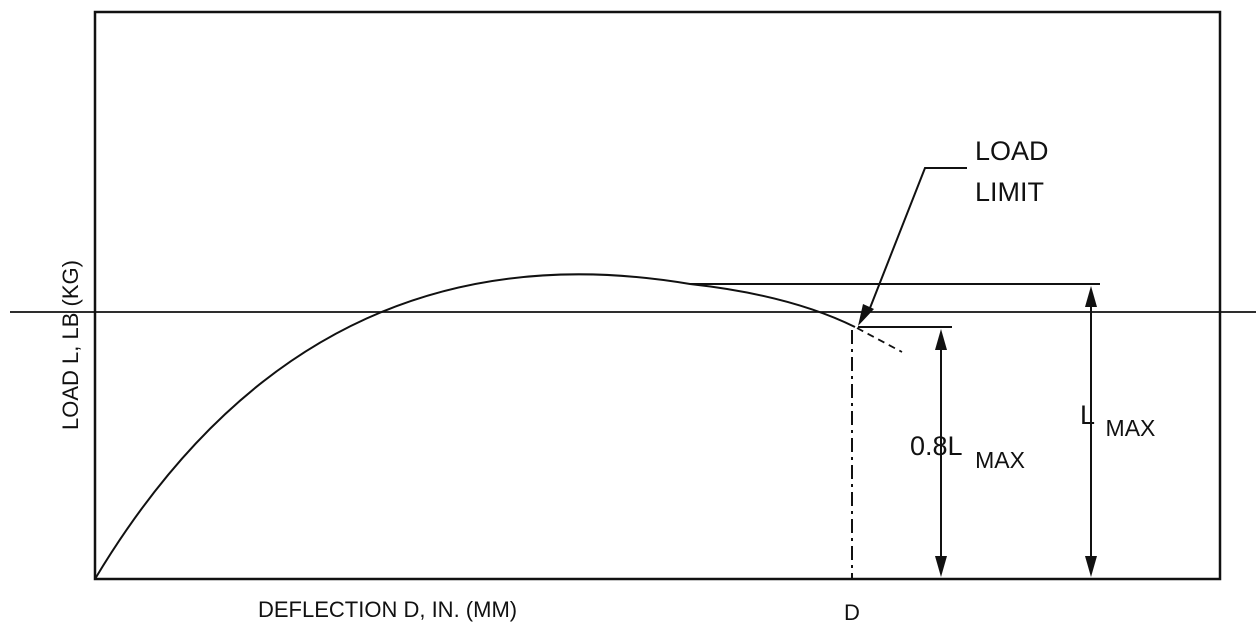 This screenshot has width=1256, height=627. What do you see at coordinates (70, 345) in the screenshot?
I see `y-axis-label: LOAD L, LB (KG)` at bounding box center [70, 345].